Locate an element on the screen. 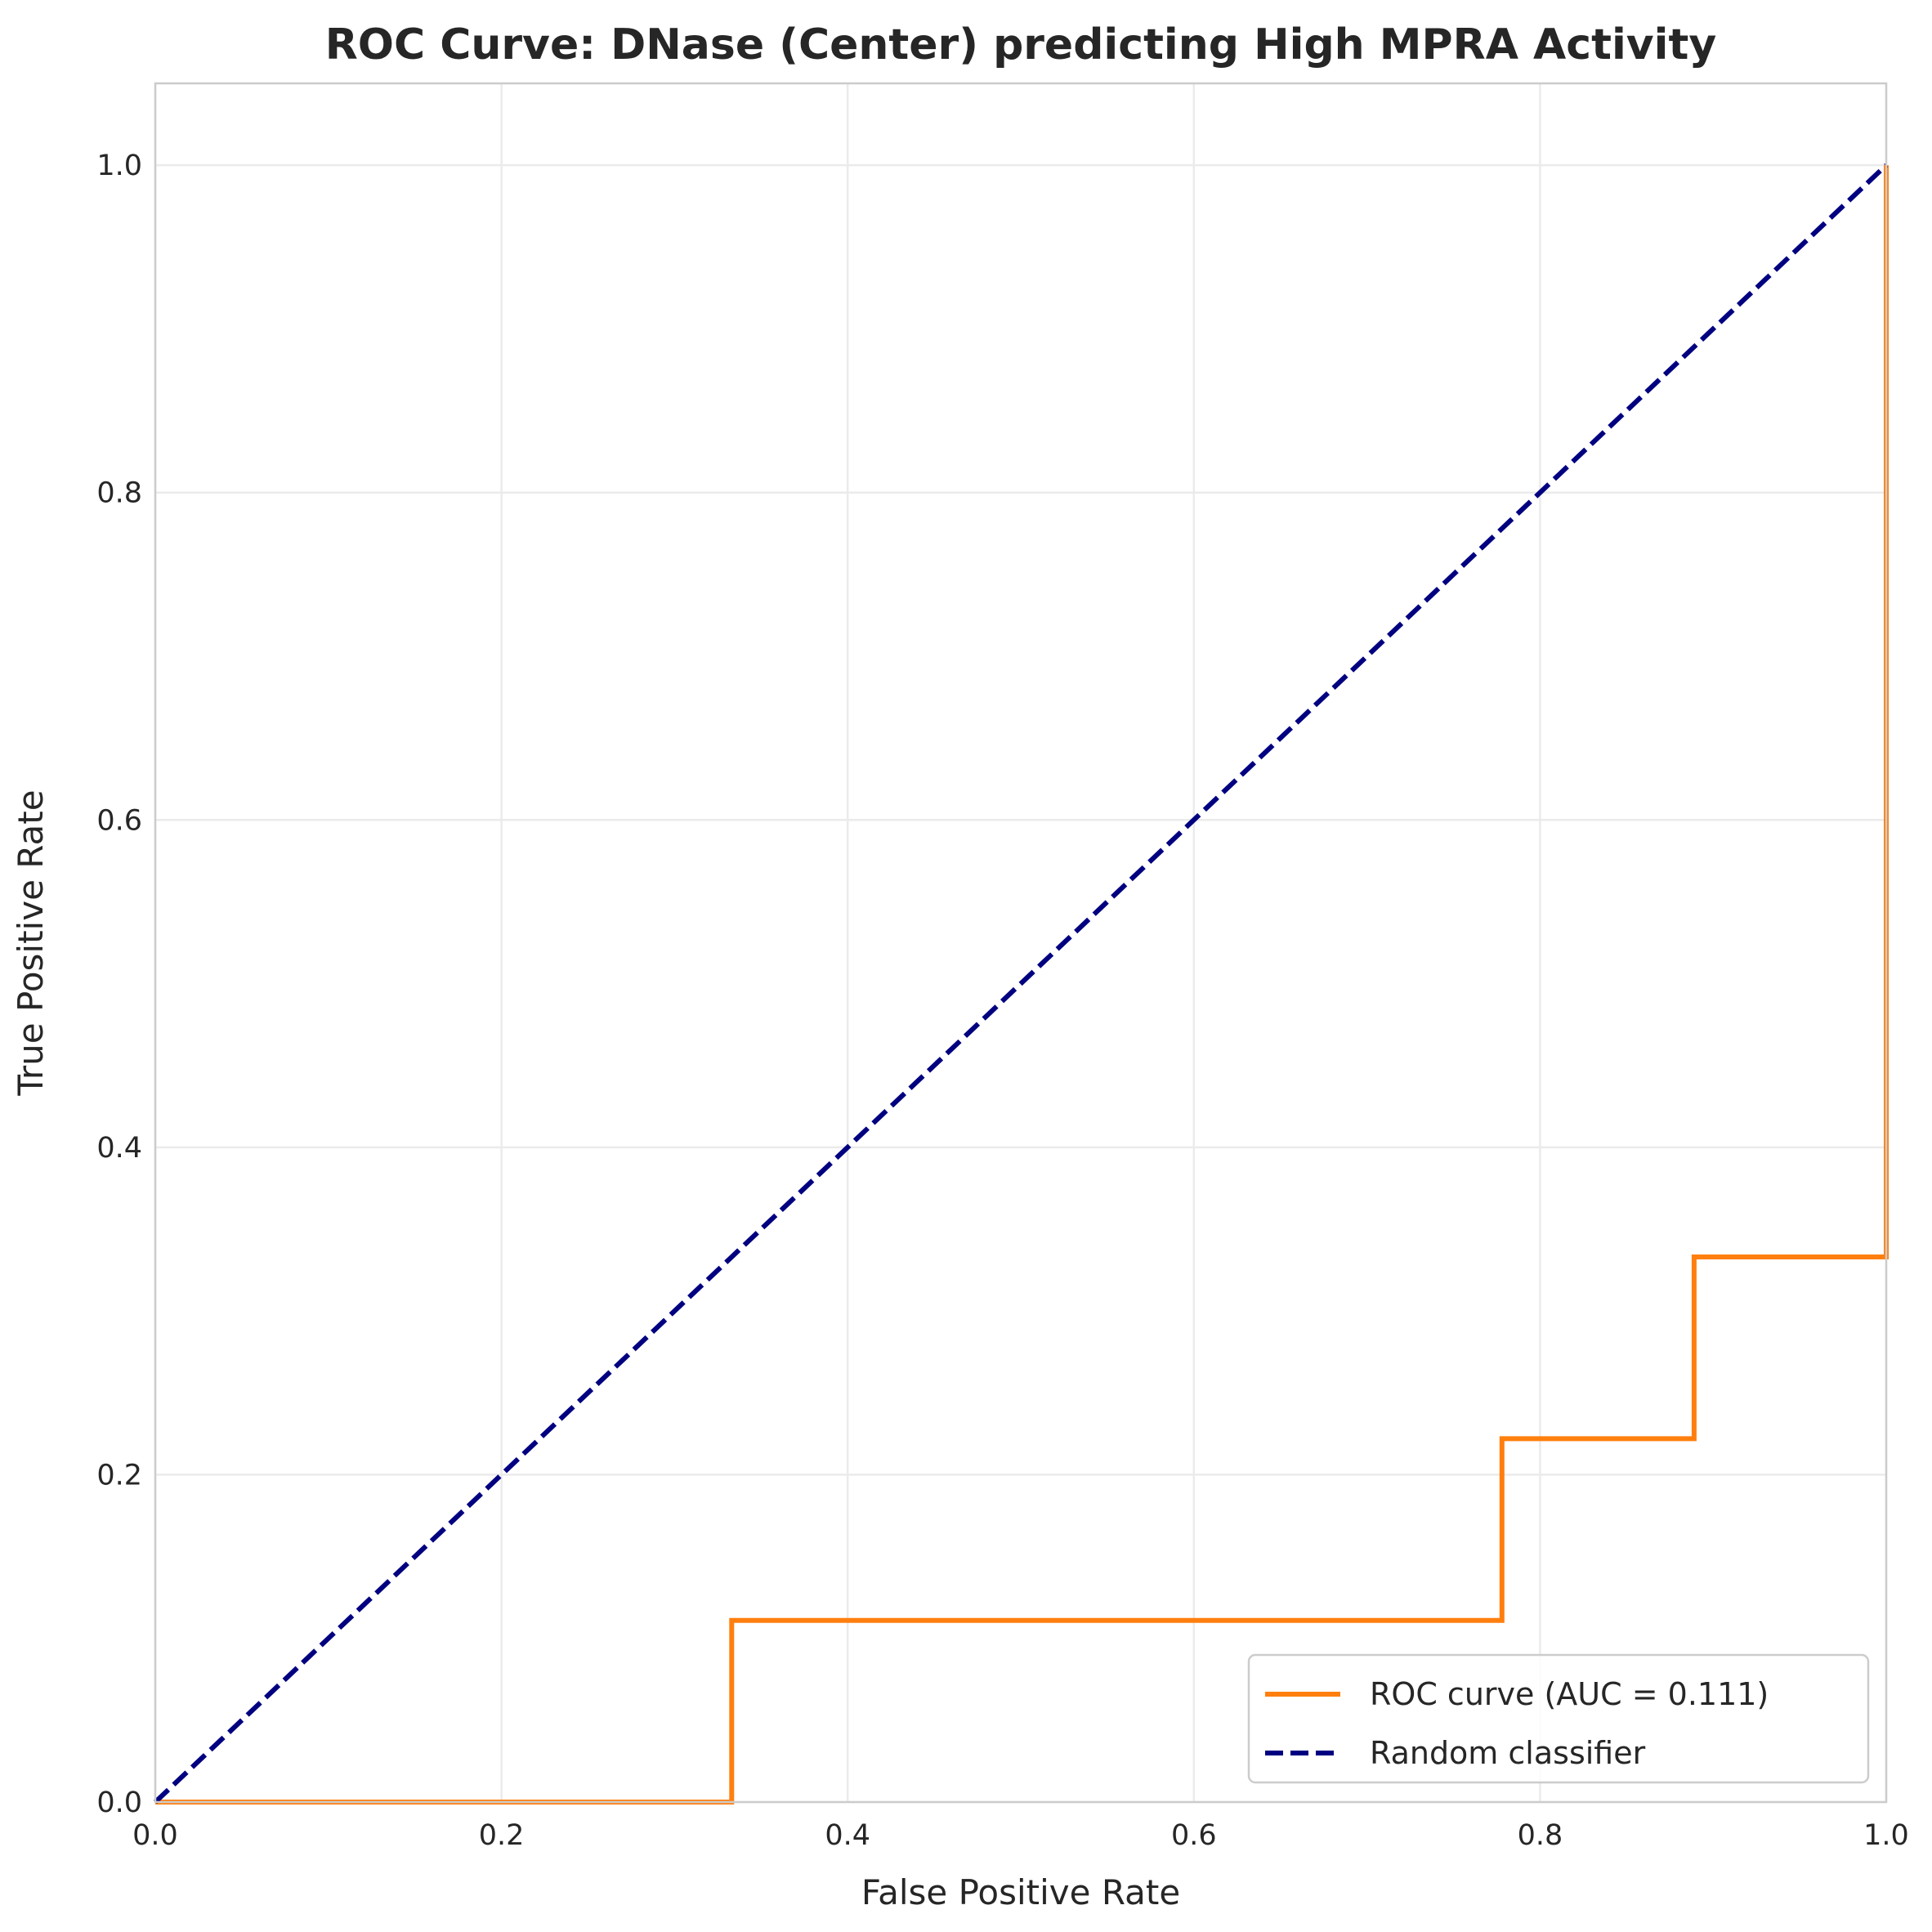 The height and width of the screenshot is (1932, 1932). x-tick-label: 0.2 is located at coordinates (502, 1835).